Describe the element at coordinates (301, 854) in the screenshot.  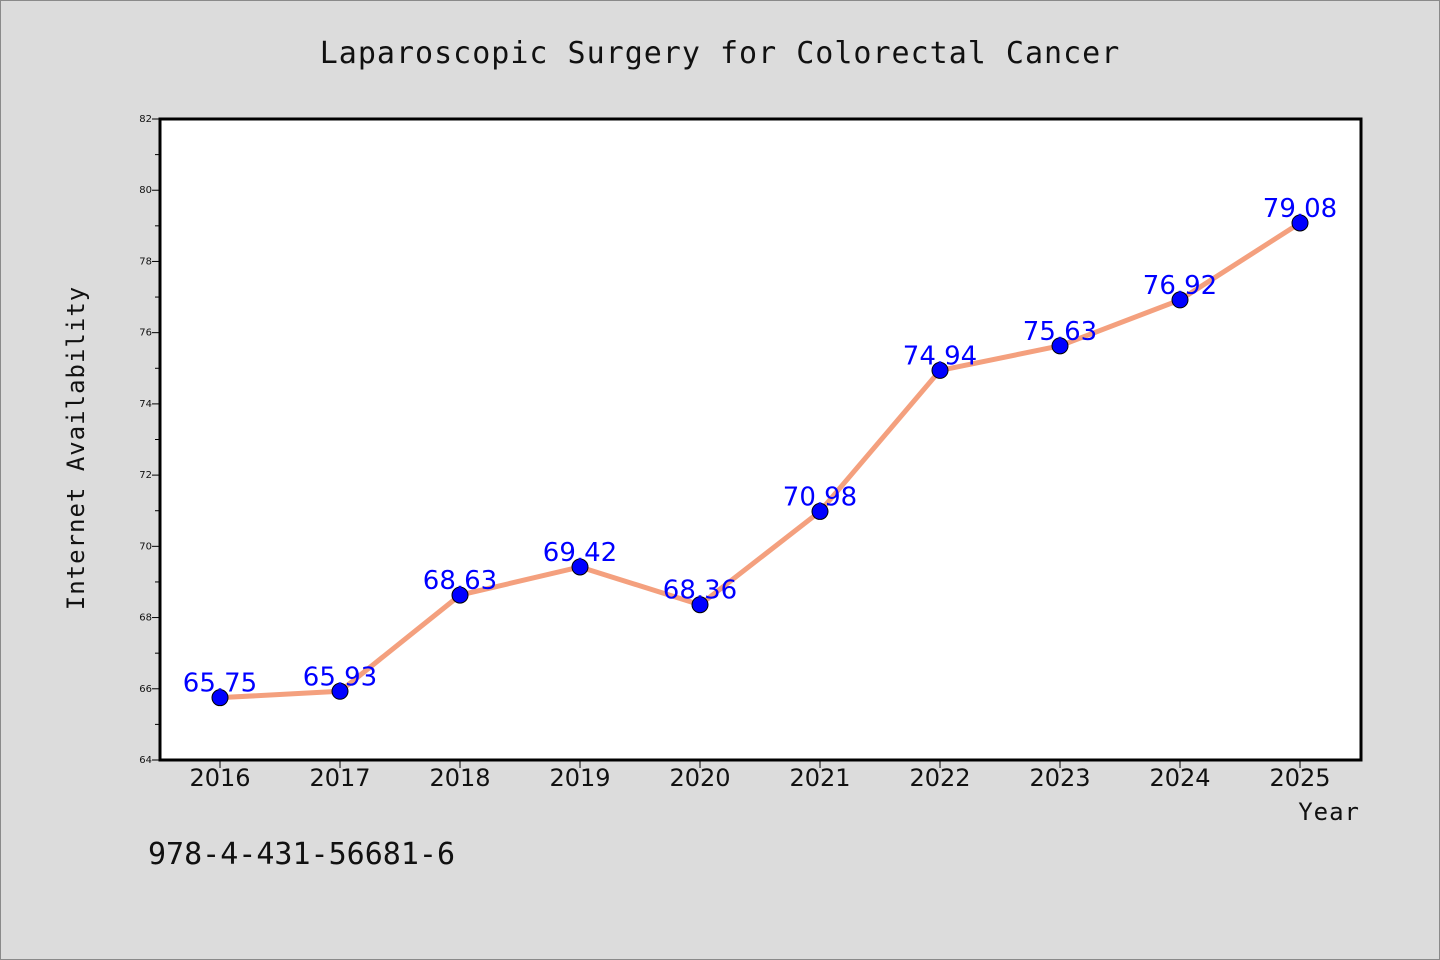
I see `footer-code: 978-4-431-56681-6` at that location.